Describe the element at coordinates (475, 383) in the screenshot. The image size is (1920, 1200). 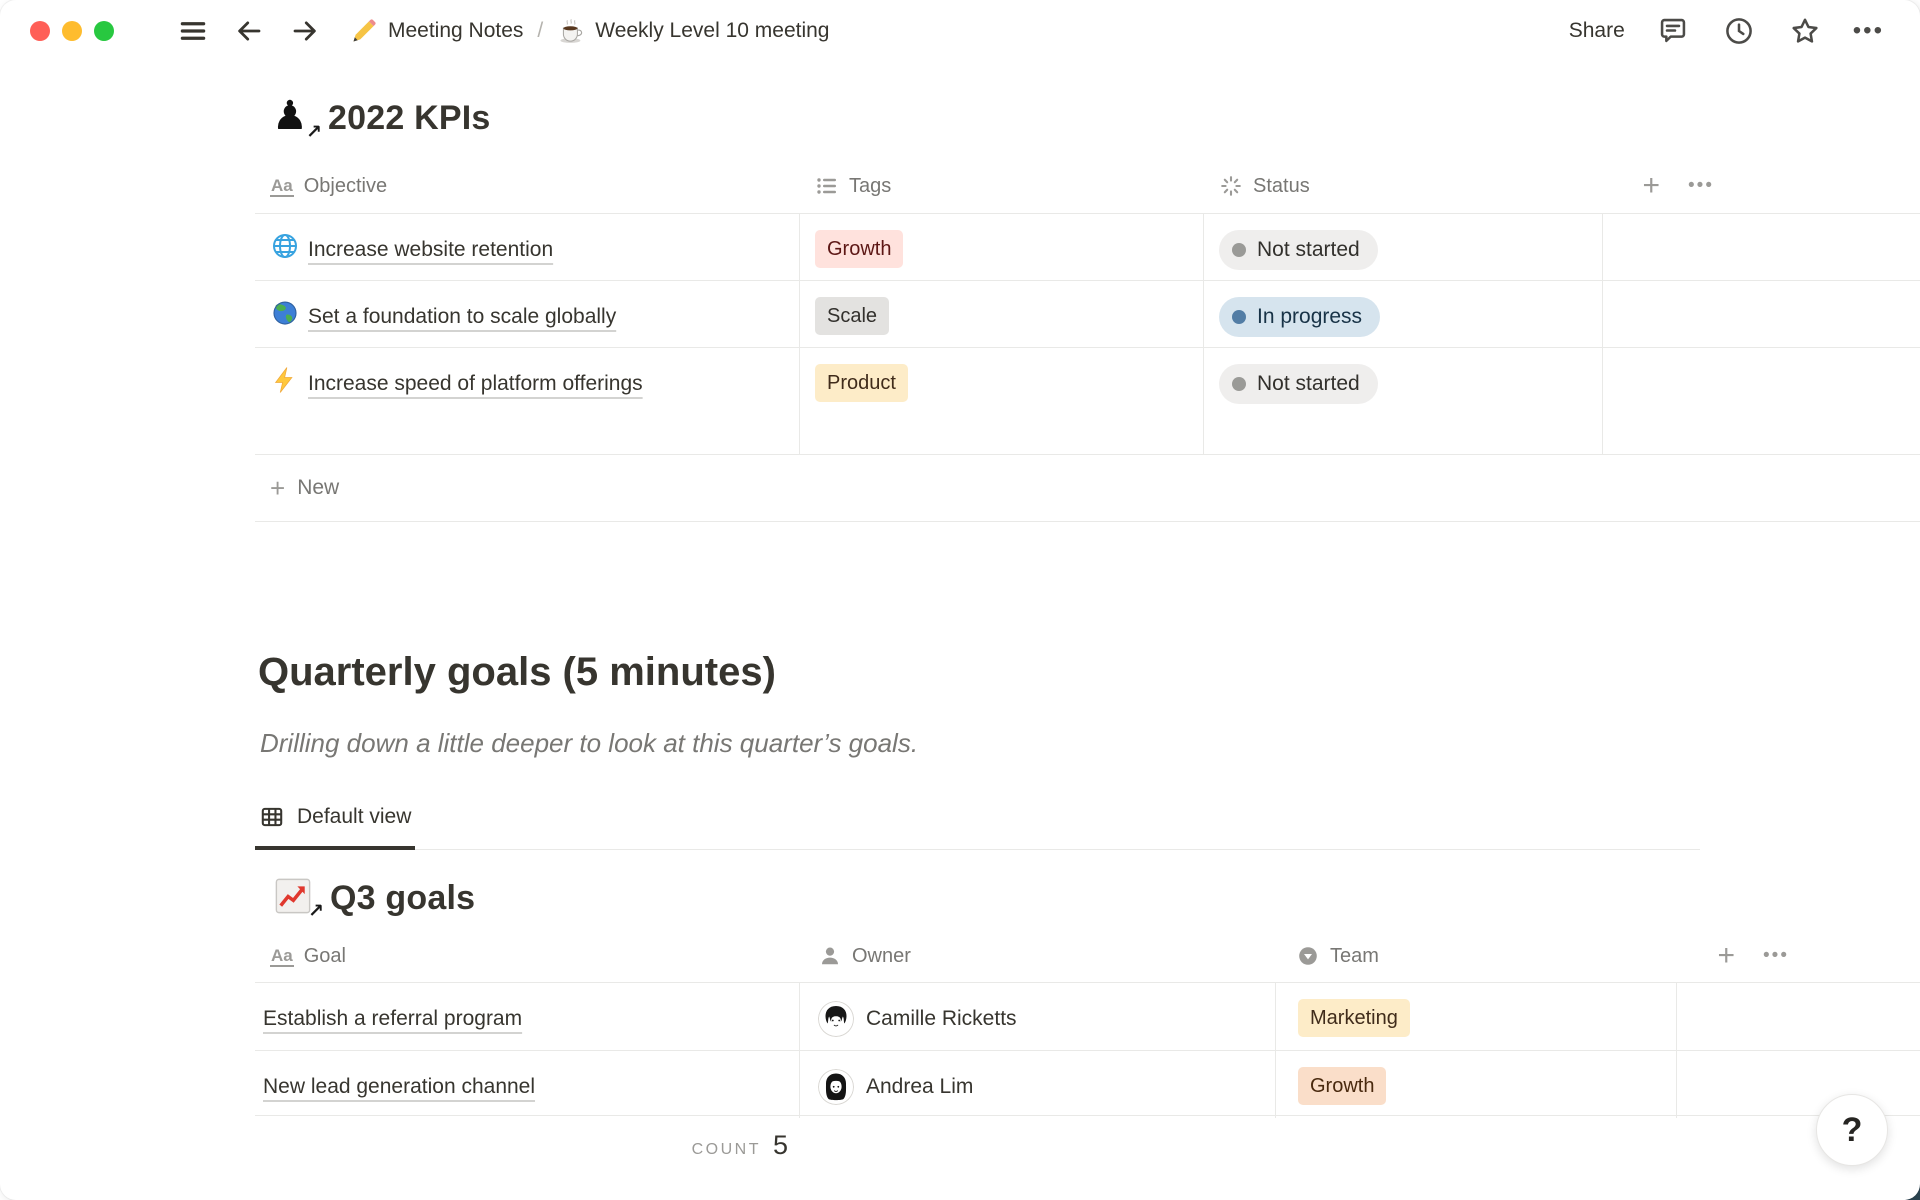
I see `page-link: Increase speed of platform offerings` at that location.